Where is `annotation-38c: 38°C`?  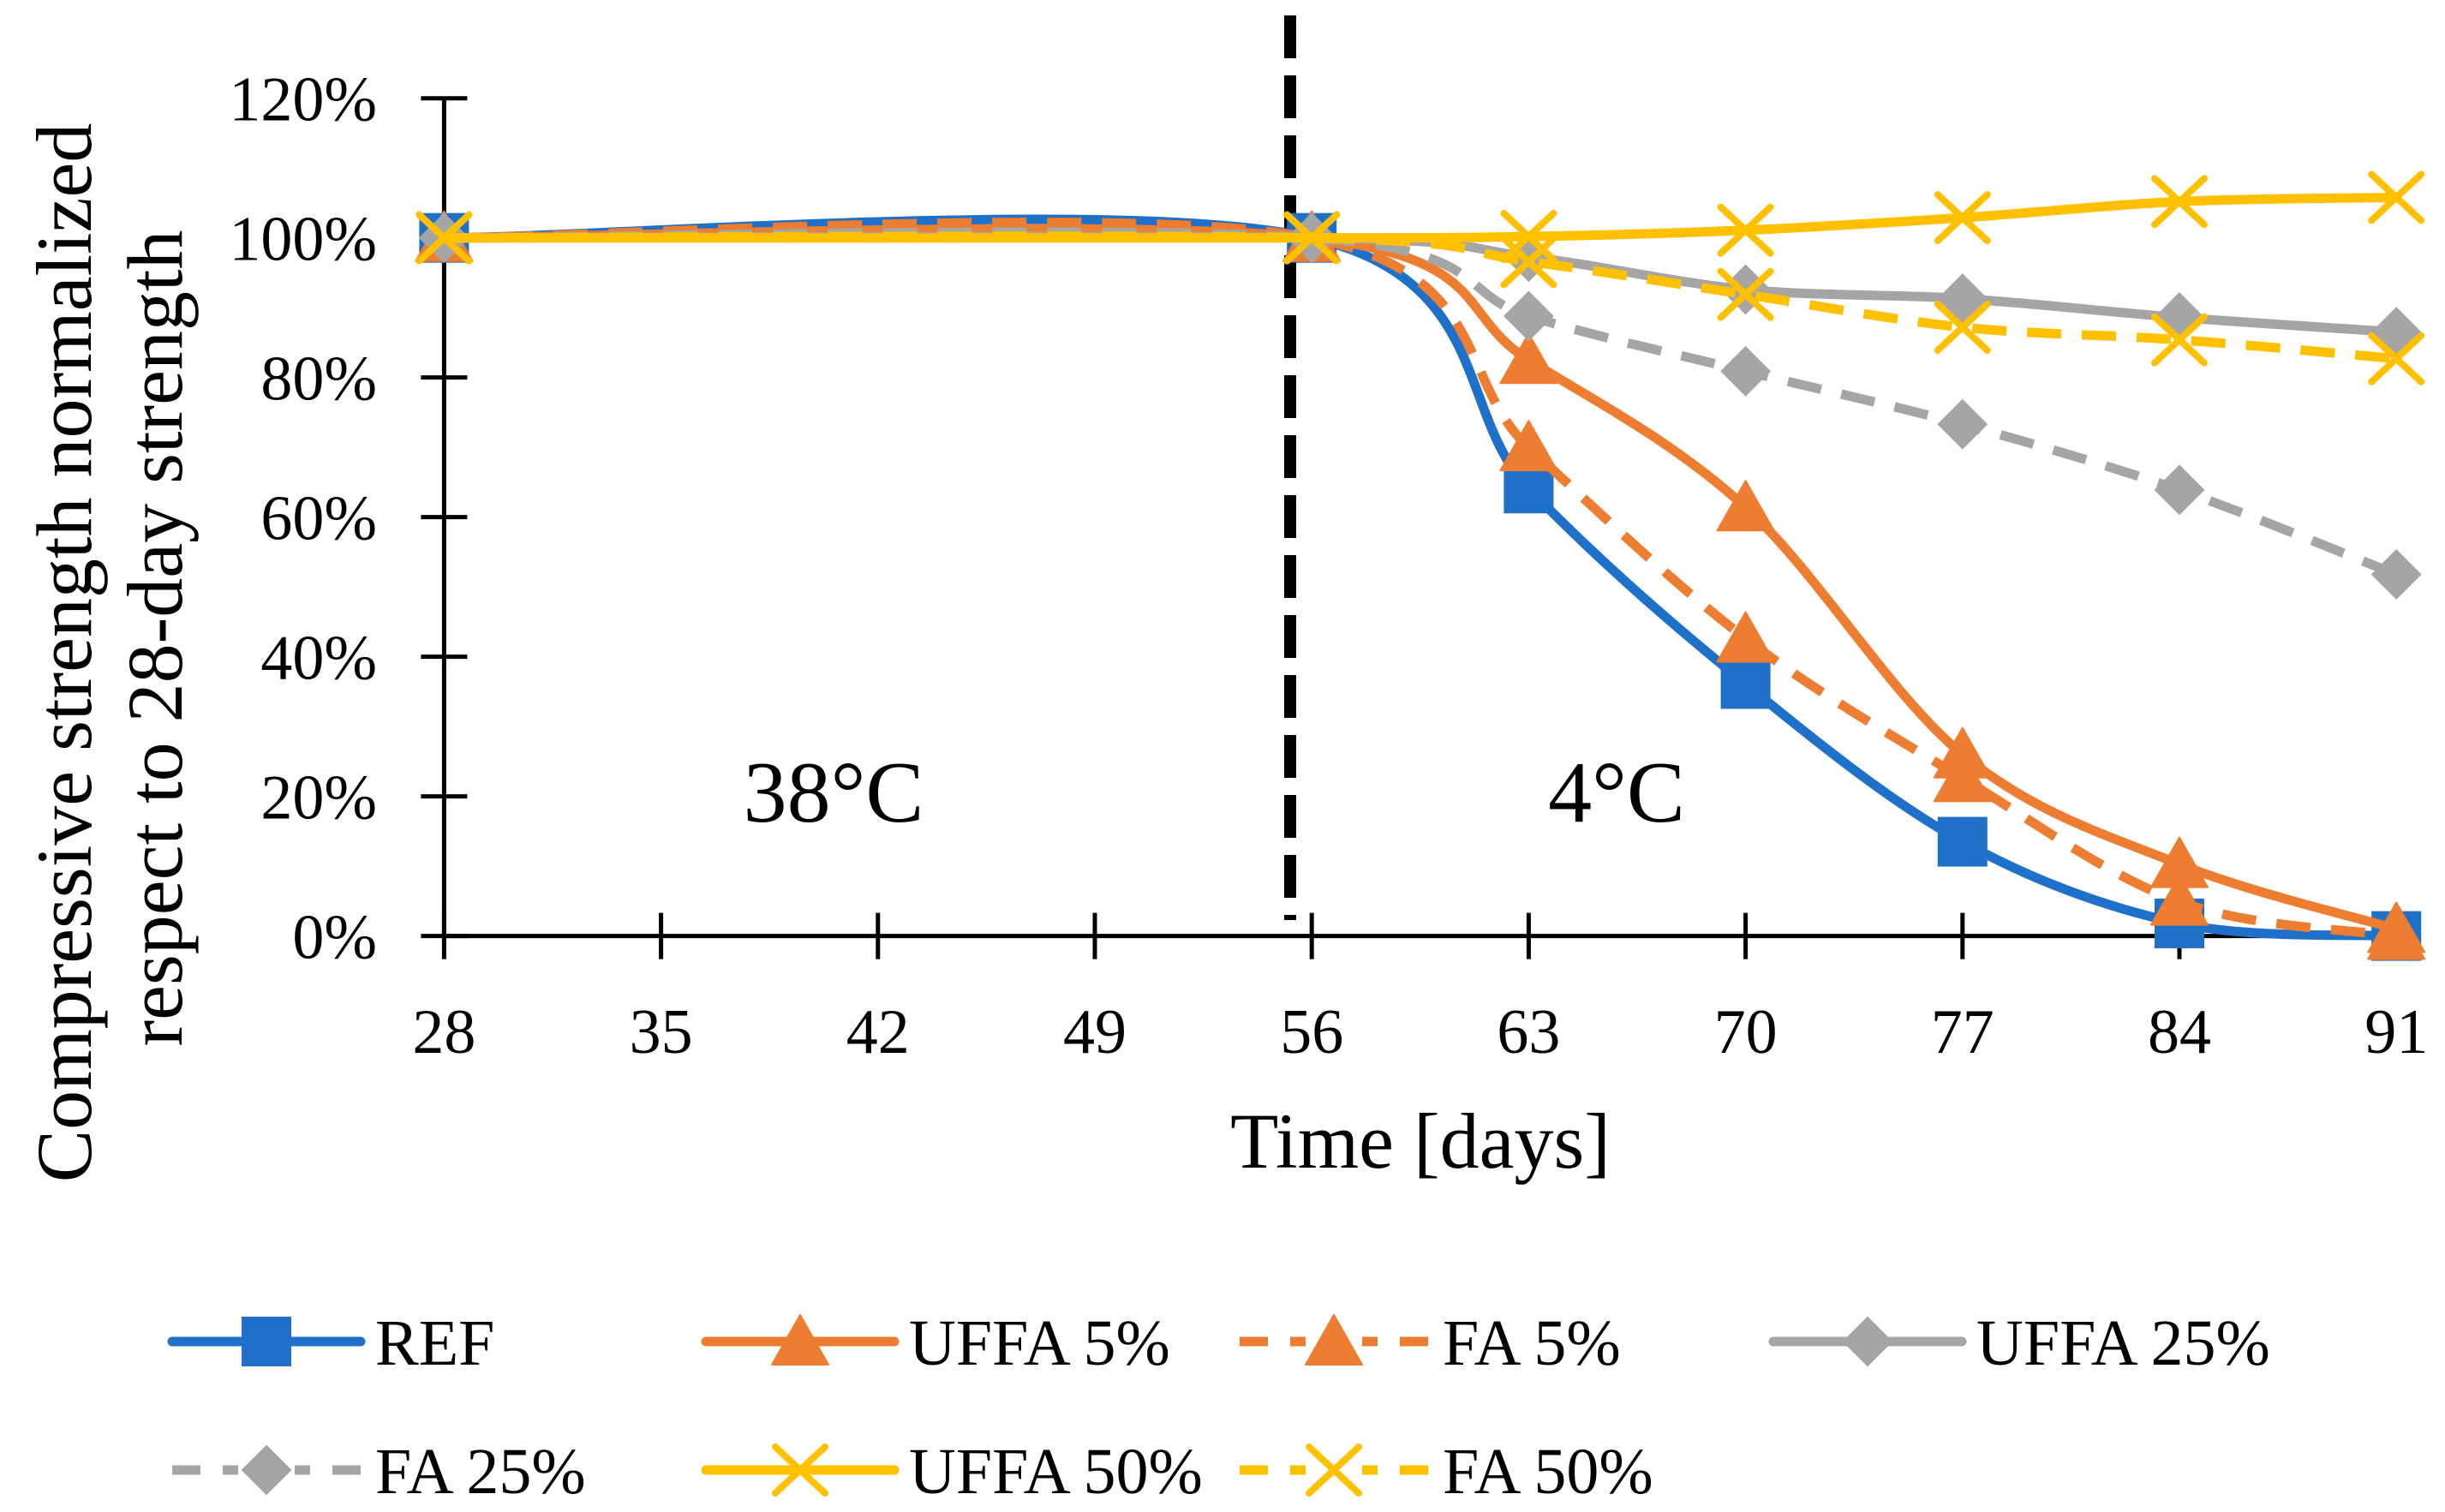 annotation-38c: 38°C is located at coordinates (834, 793).